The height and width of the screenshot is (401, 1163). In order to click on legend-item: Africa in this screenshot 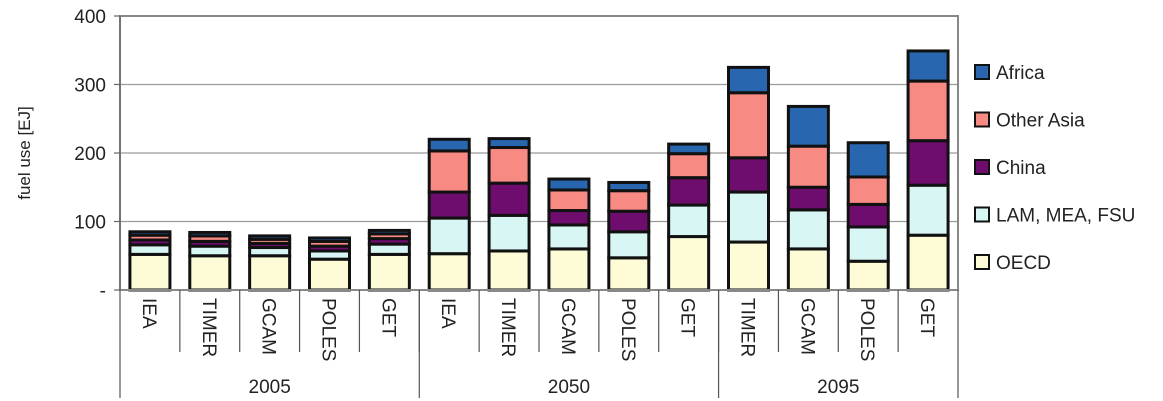, I will do `click(1009, 73)`.